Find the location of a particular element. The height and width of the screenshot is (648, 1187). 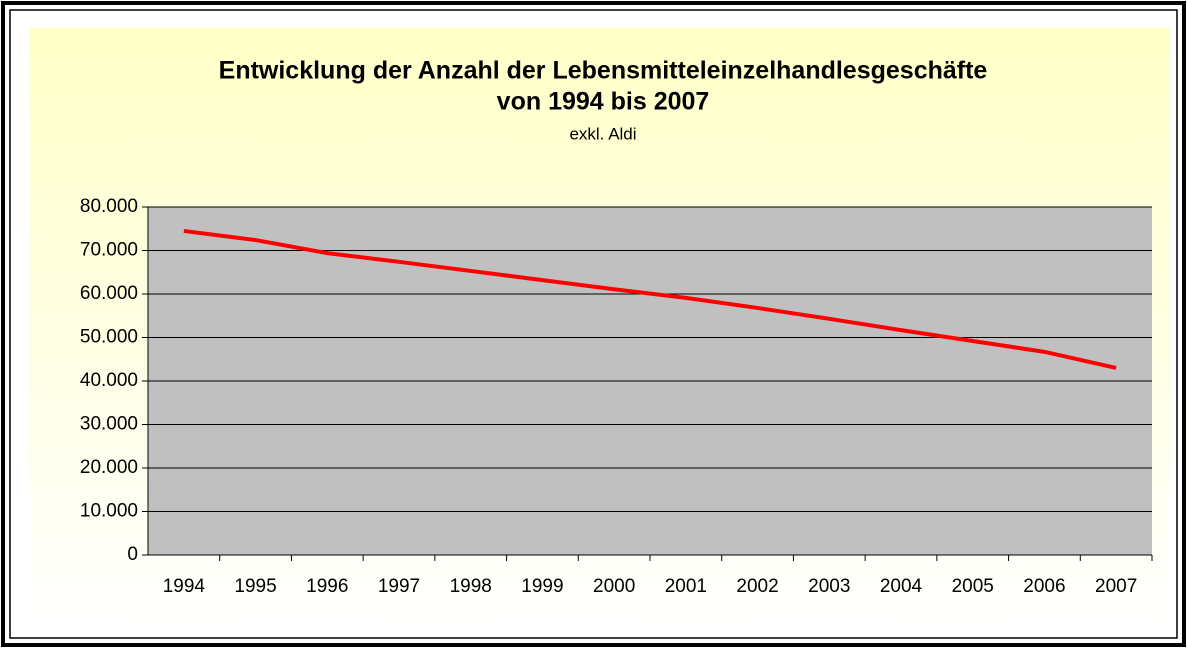

x-tick-label: 2000 is located at coordinates (614, 586).